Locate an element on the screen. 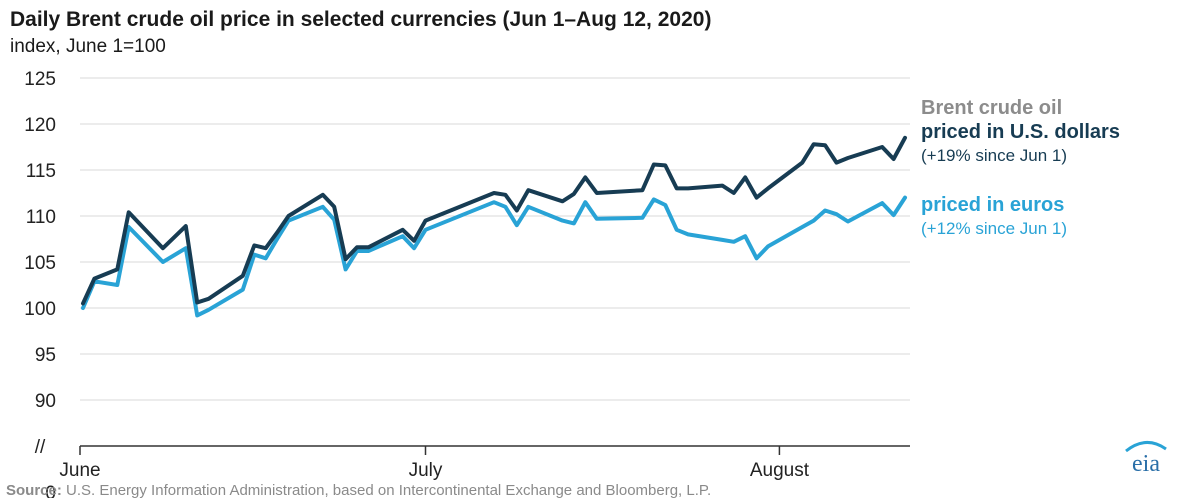 Image resolution: width=1189 pixels, height=499 pixels. legend-usd-label: priced in U.S. dollars is located at coordinates (1020, 132).